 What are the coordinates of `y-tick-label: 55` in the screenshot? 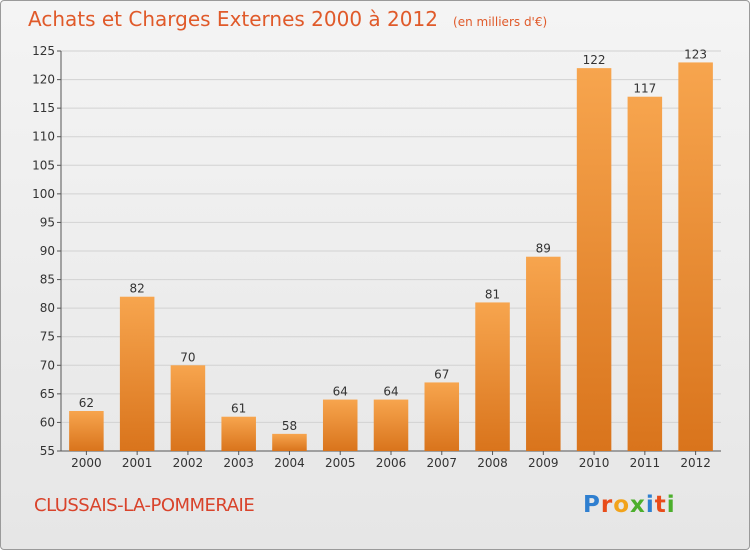 It's located at (47, 451).